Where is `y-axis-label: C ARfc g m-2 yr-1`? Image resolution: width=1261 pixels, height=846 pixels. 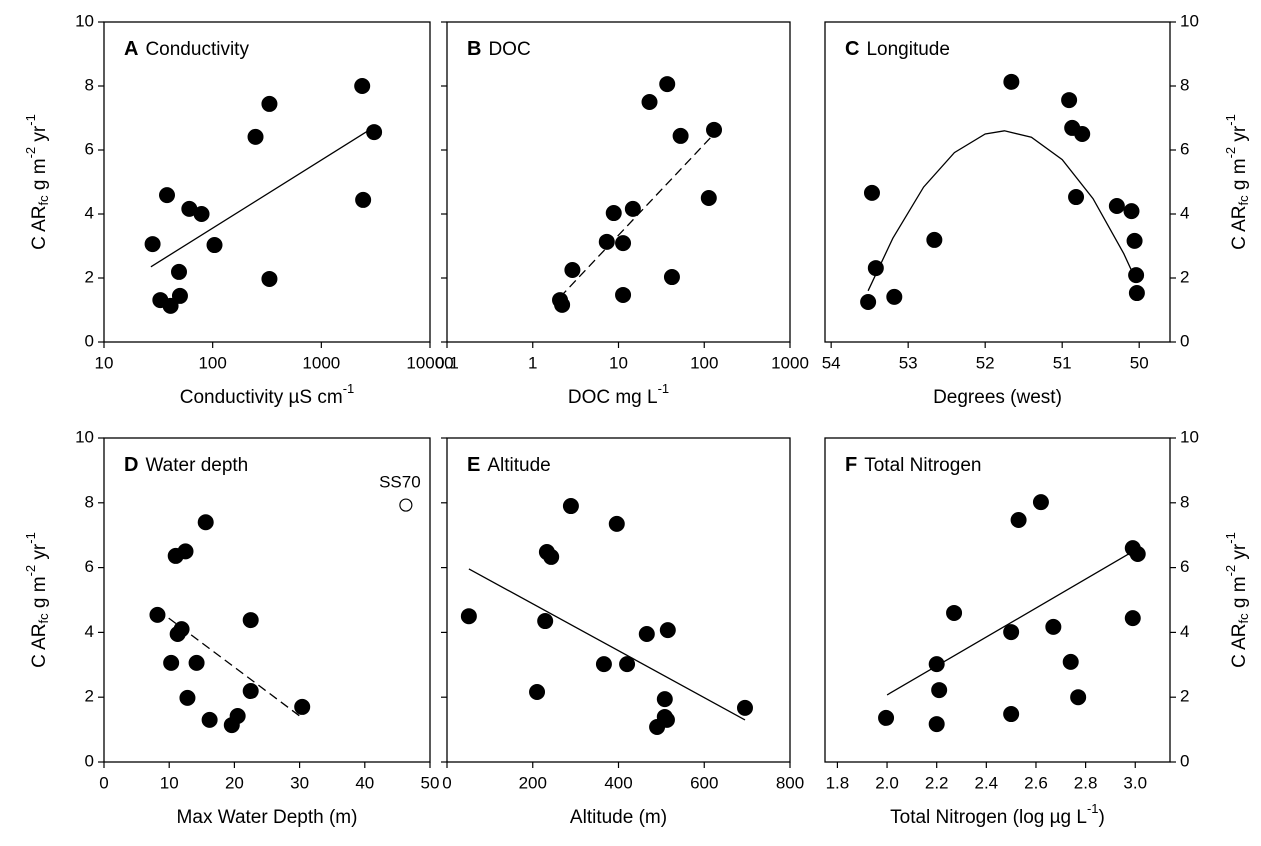
y-axis-label: C ARfc g m-2 yr-1 is located at coordinates (37, 182).